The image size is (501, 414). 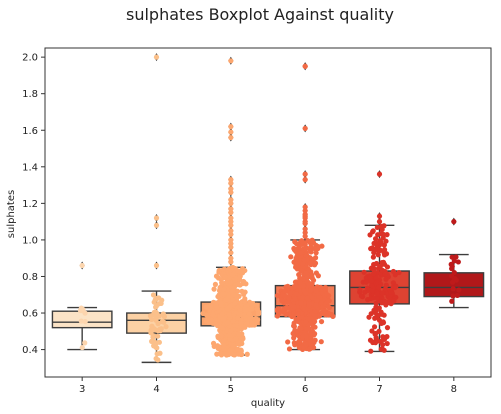 I want to click on y-tick-label: 0.4, so click(x=30, y=350).